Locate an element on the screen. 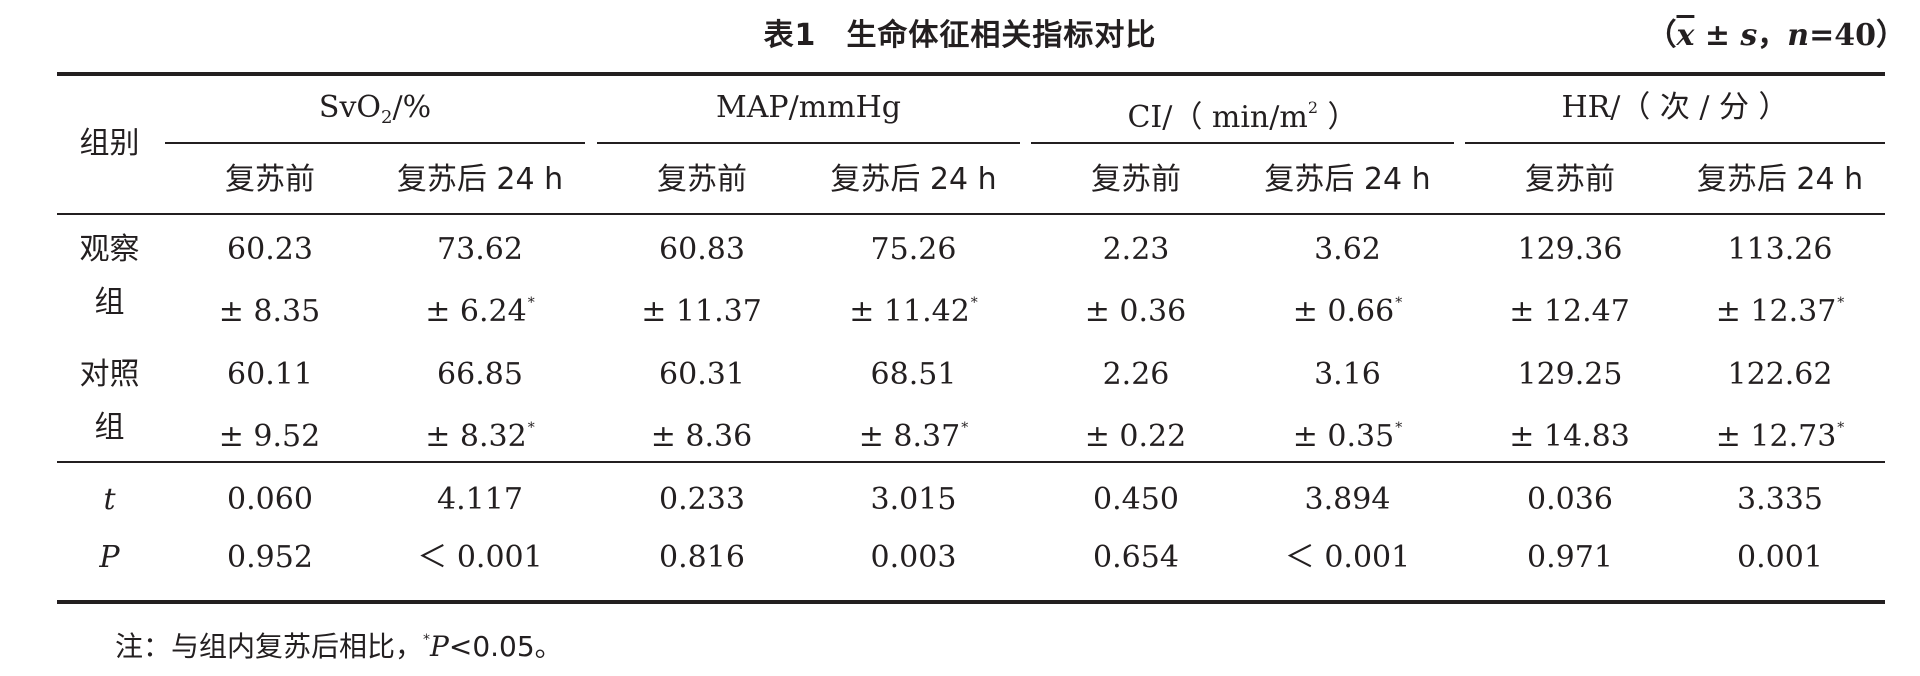 The height and width of the screenshot is (676, 1920). stat-t-cell: 4.117 is located at coordinates (480, 499).